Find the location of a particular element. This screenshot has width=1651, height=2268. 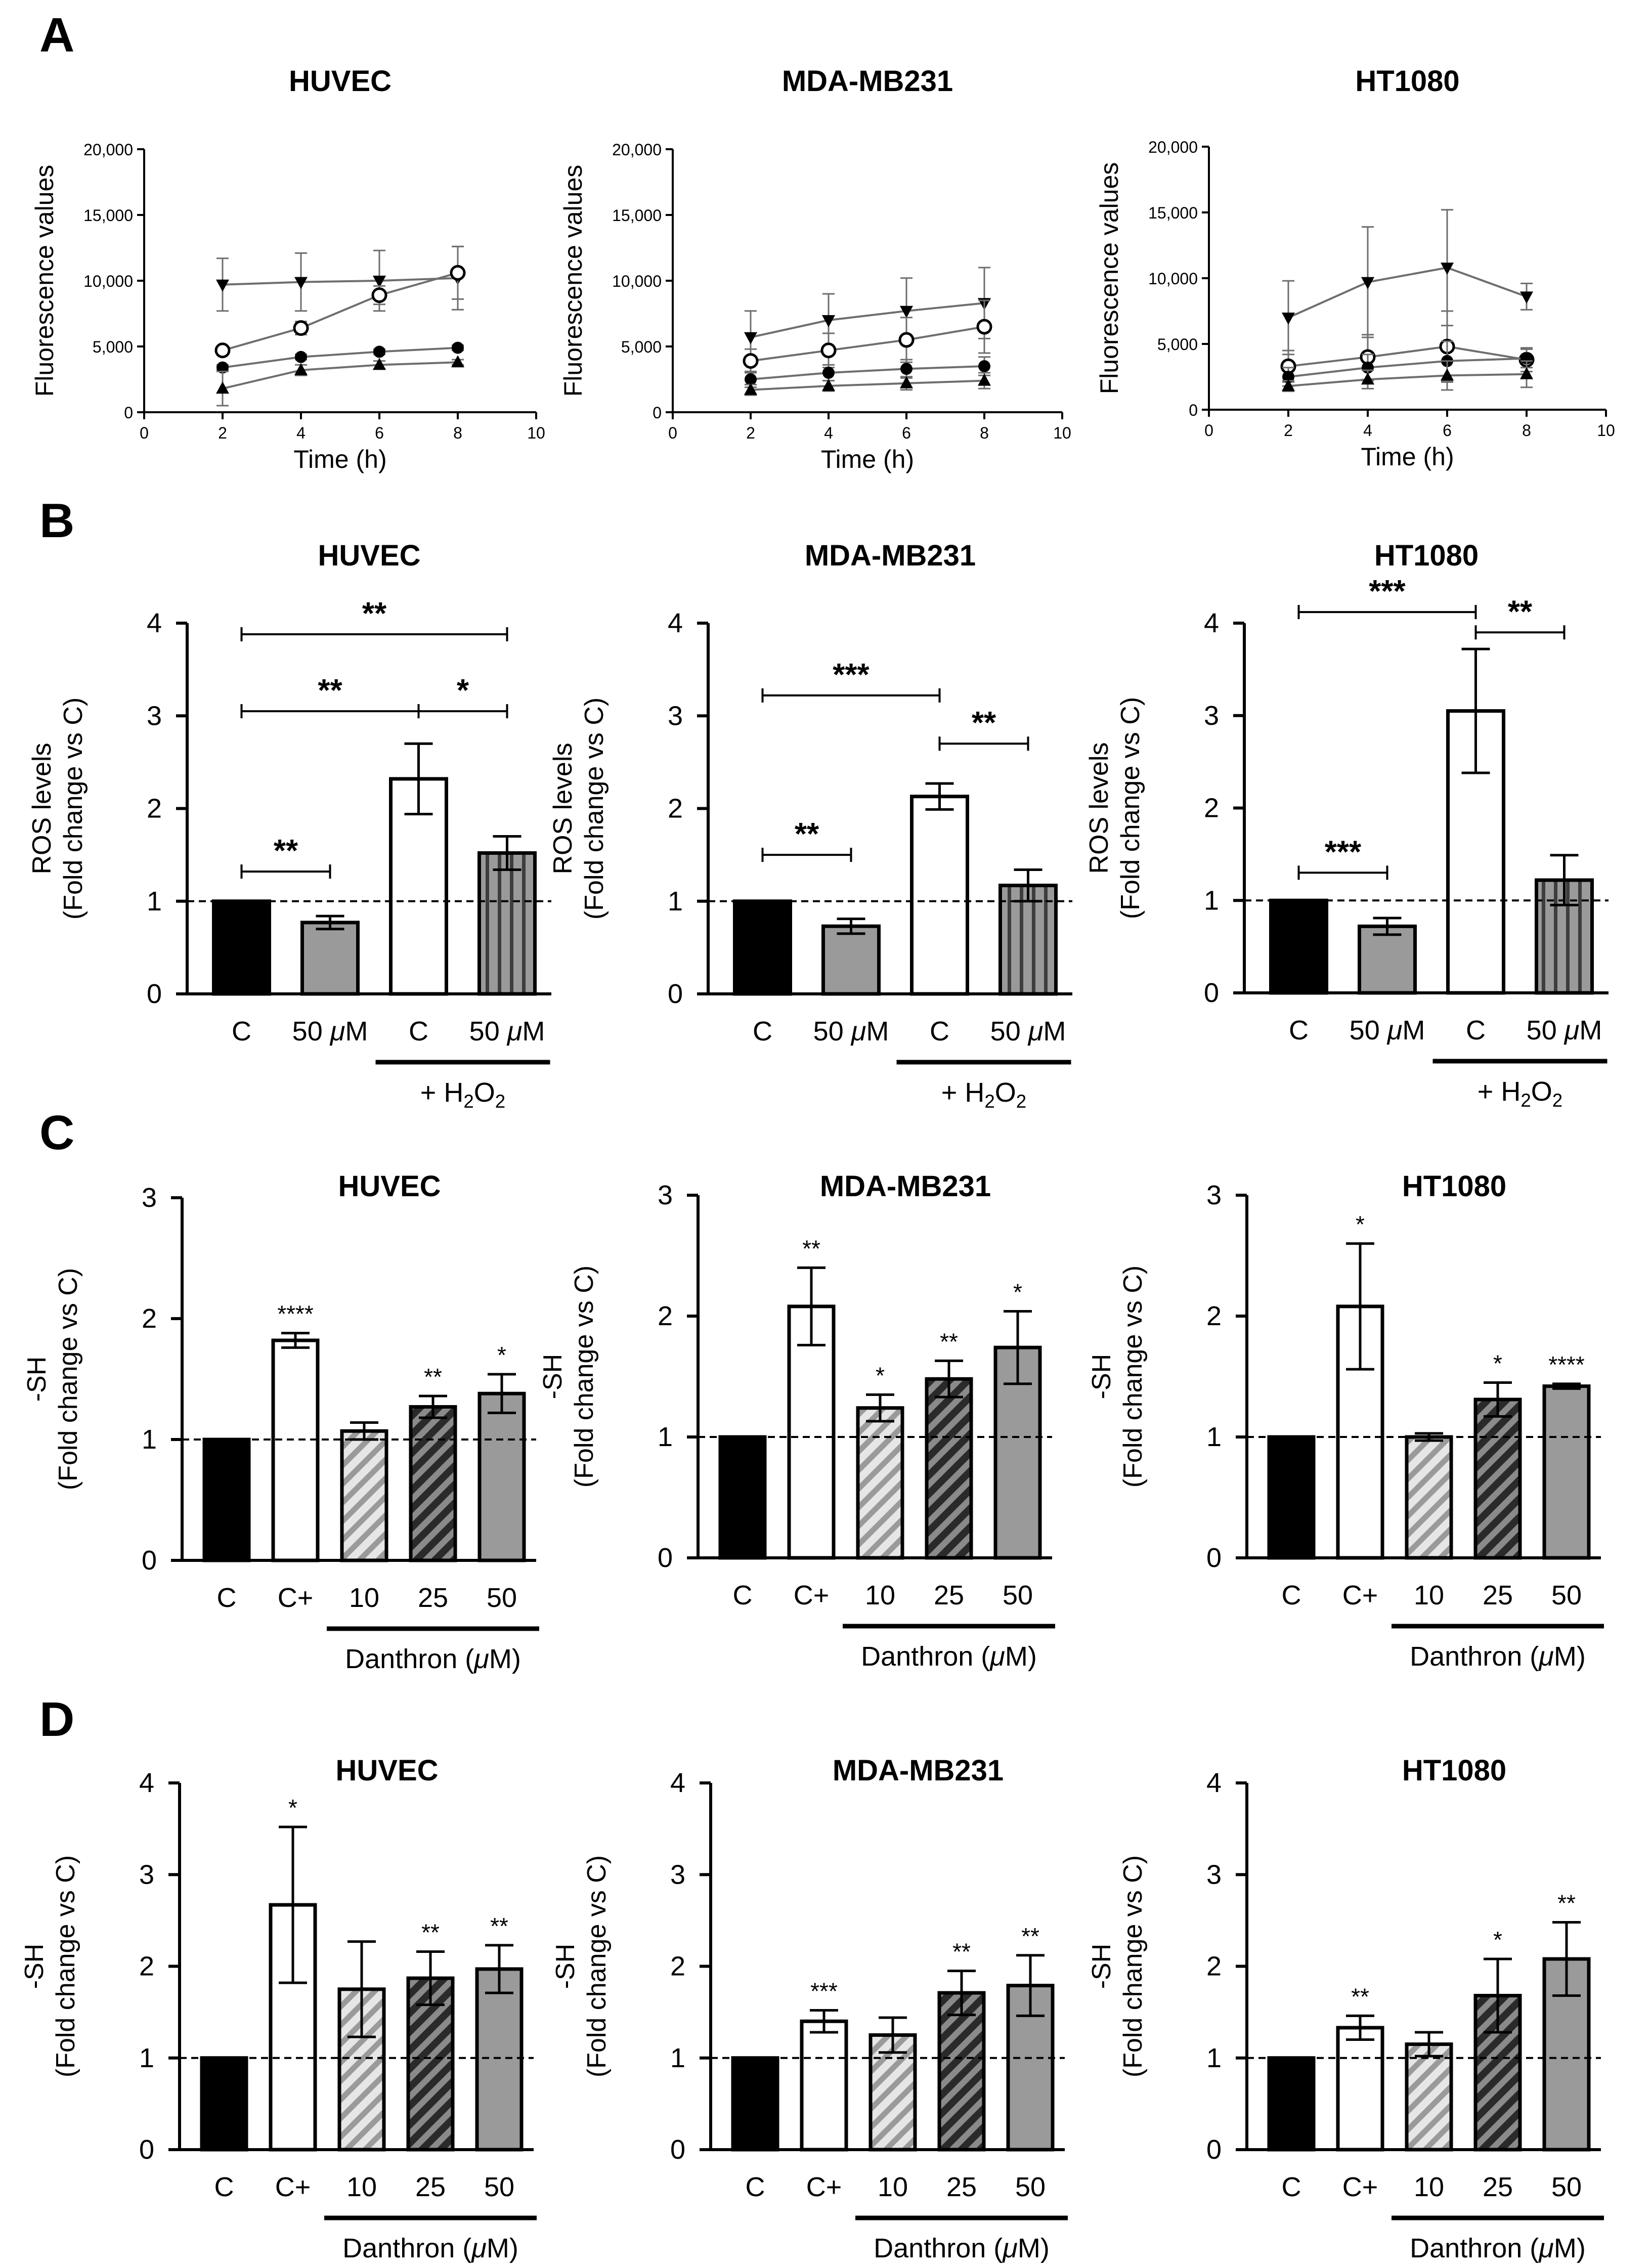

y-tick-label: 3 is located at coordinates (1212, 716).